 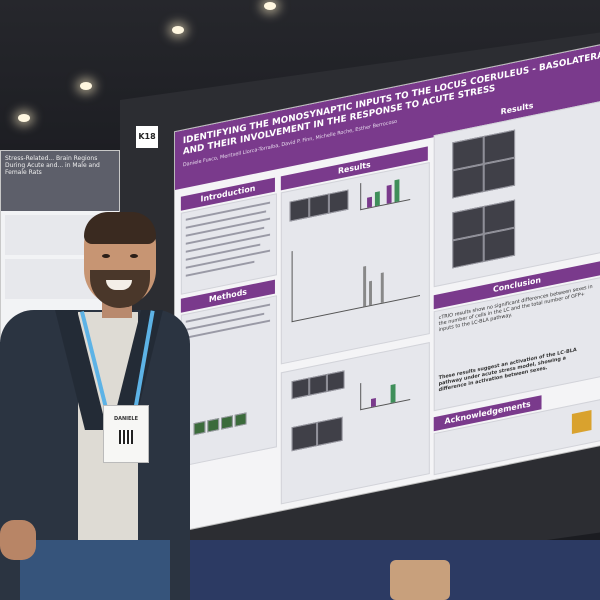 What do you see at coordinates (581, 422) in the screenshot?
I see `institution-logo` at bounding box center [581, 422].